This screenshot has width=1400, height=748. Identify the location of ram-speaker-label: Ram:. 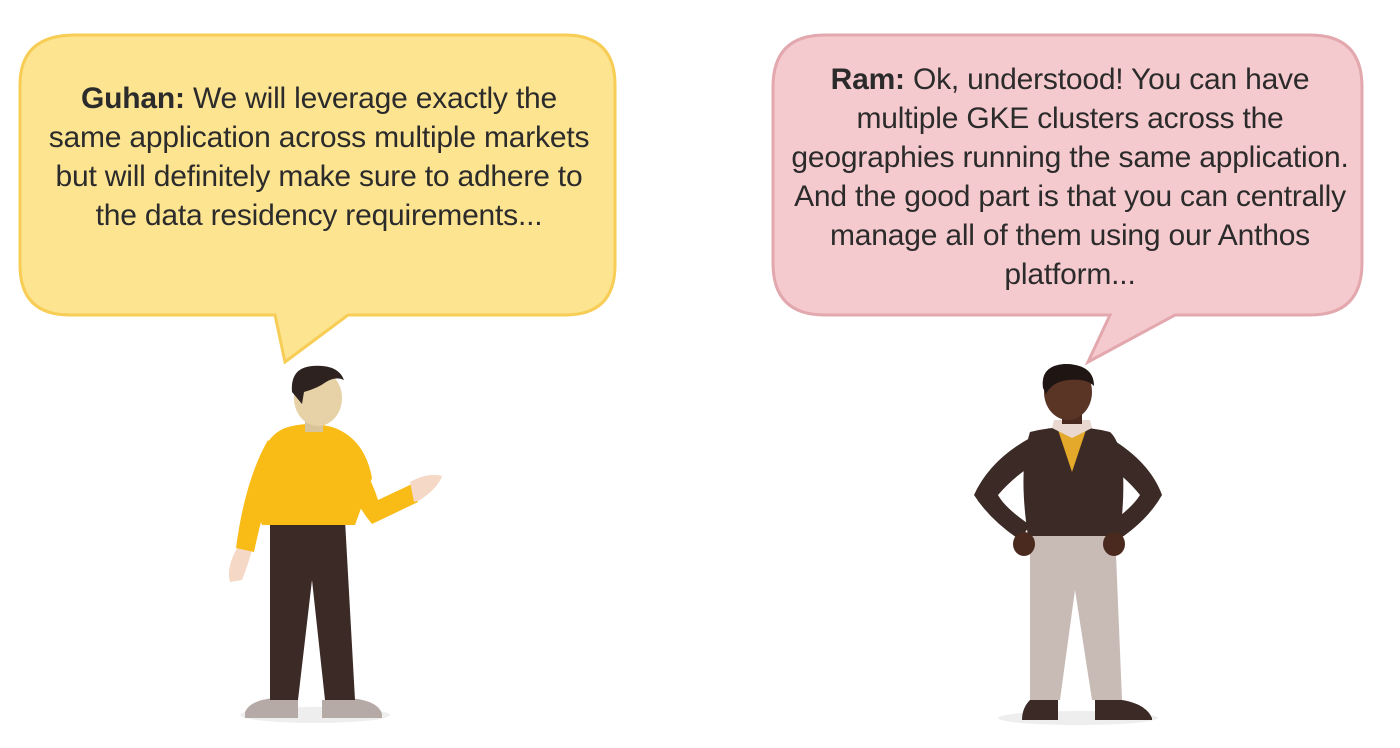
(867, 79).